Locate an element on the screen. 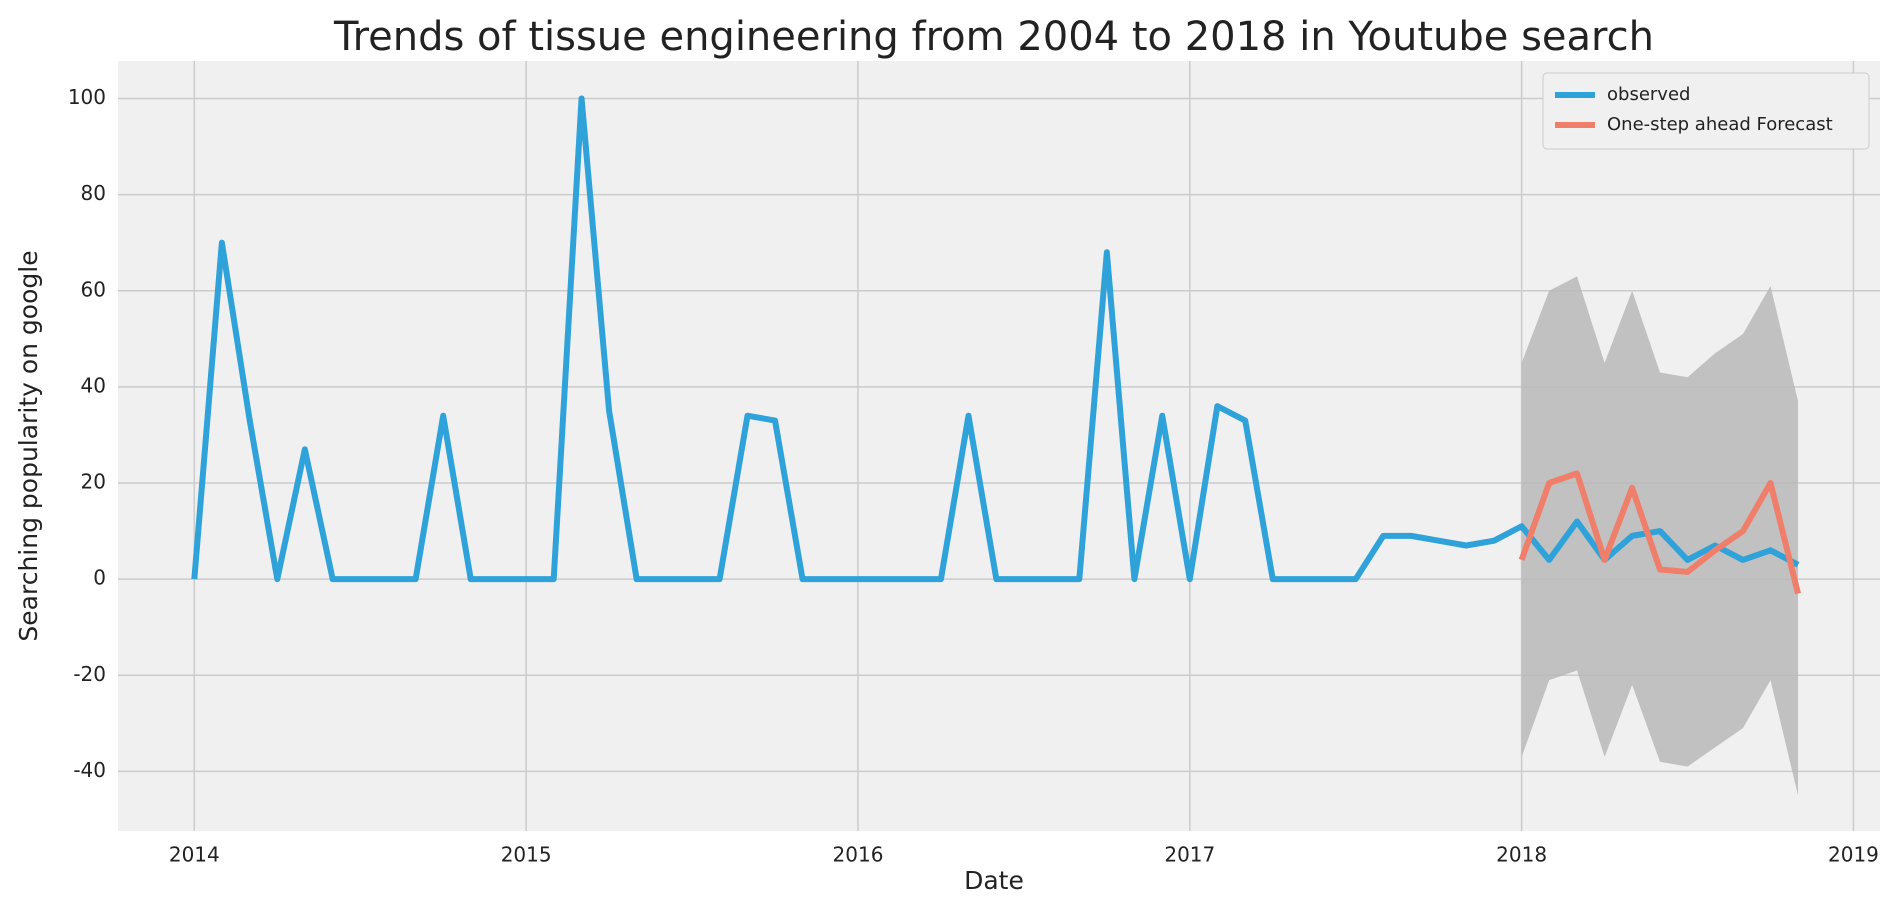 This screenshot has width=1898, height=910. x-axis-label: Date is located at coordinates (994, 880).